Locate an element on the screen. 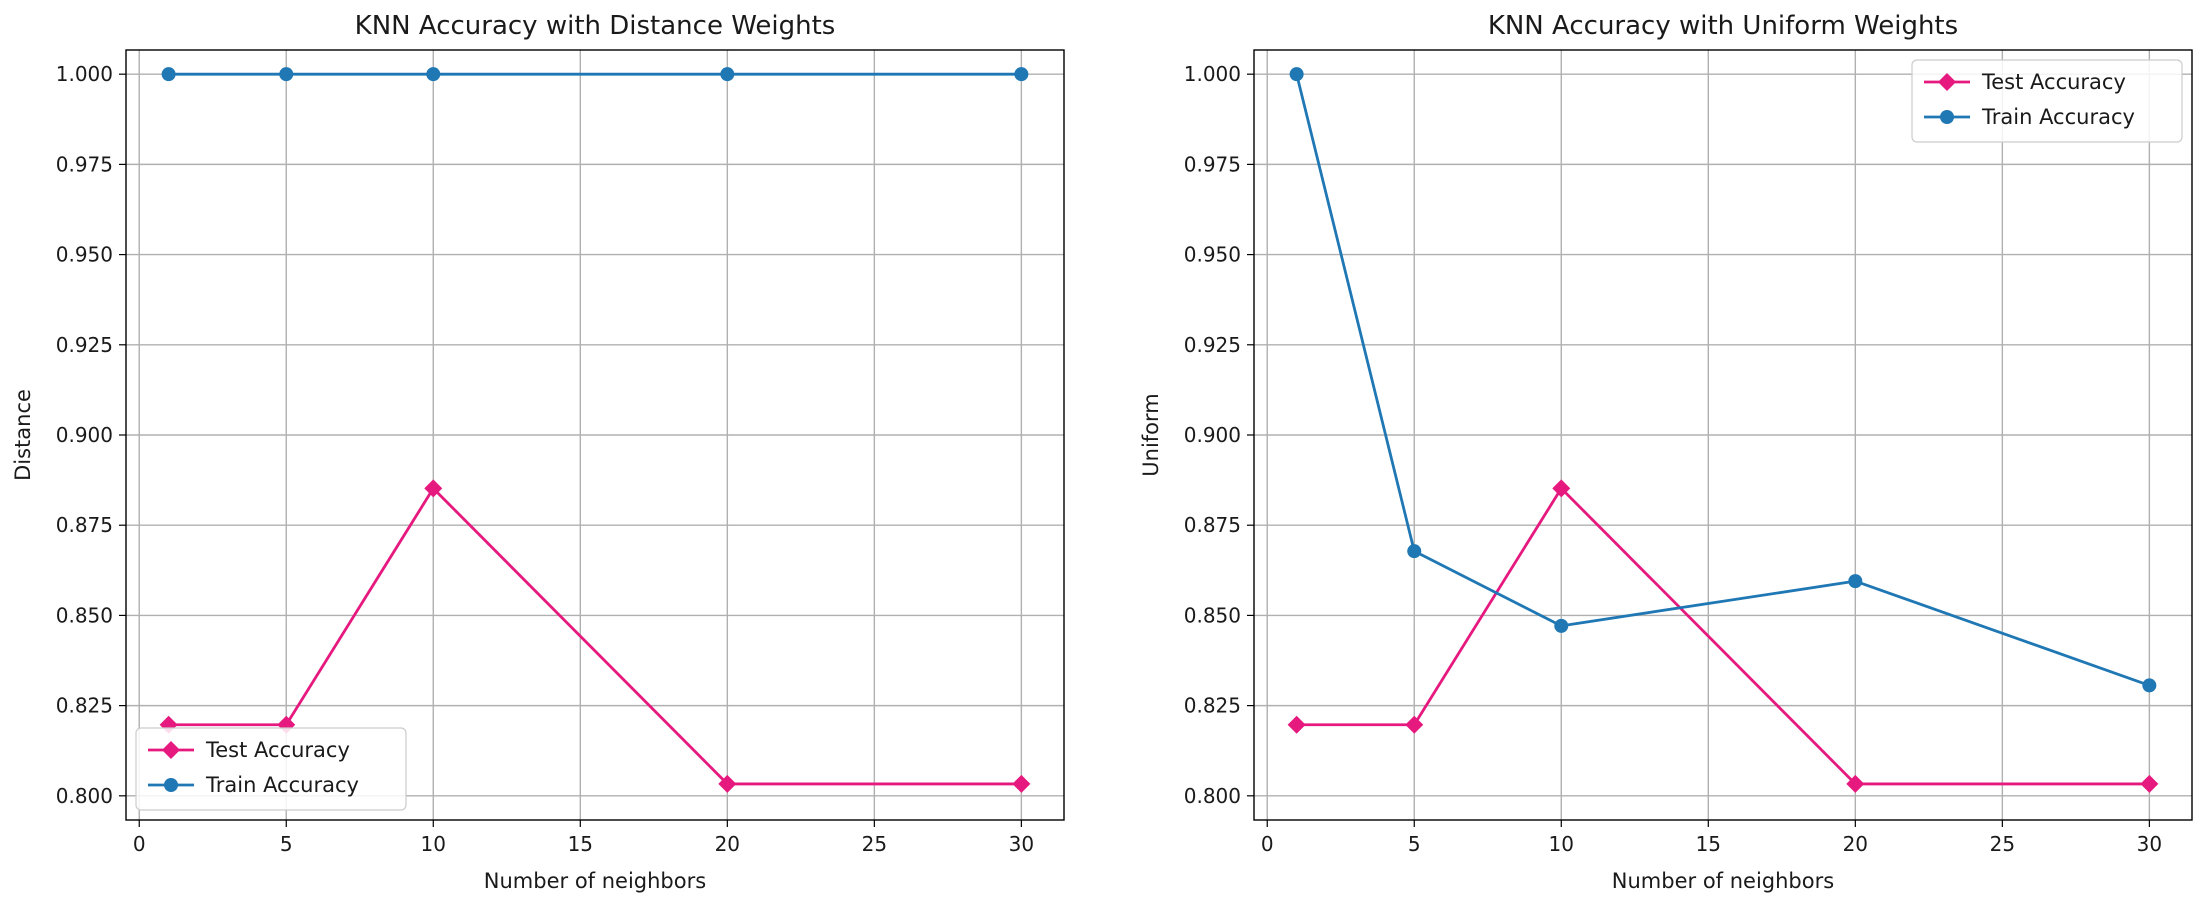 The image size is (2205, 906). chart-title: KNN Accuracy with Distance Weights is located at coordinates (595, 26).